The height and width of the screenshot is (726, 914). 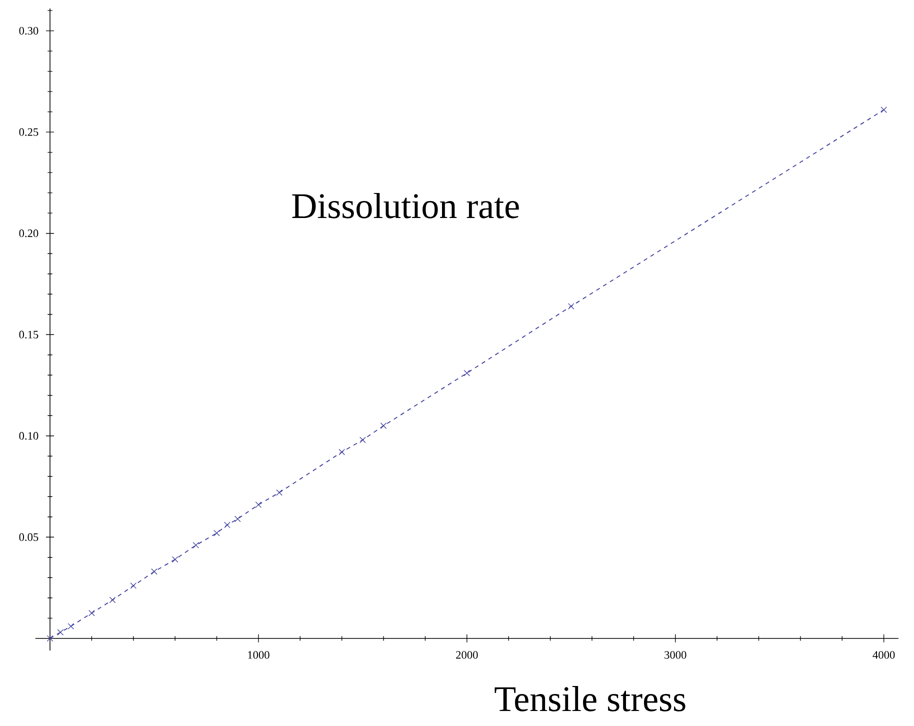 What do you see at coordinates (467, 655) in the screenshot?
I see `x-tick-label: 2000` at bounding box center [467, 655].